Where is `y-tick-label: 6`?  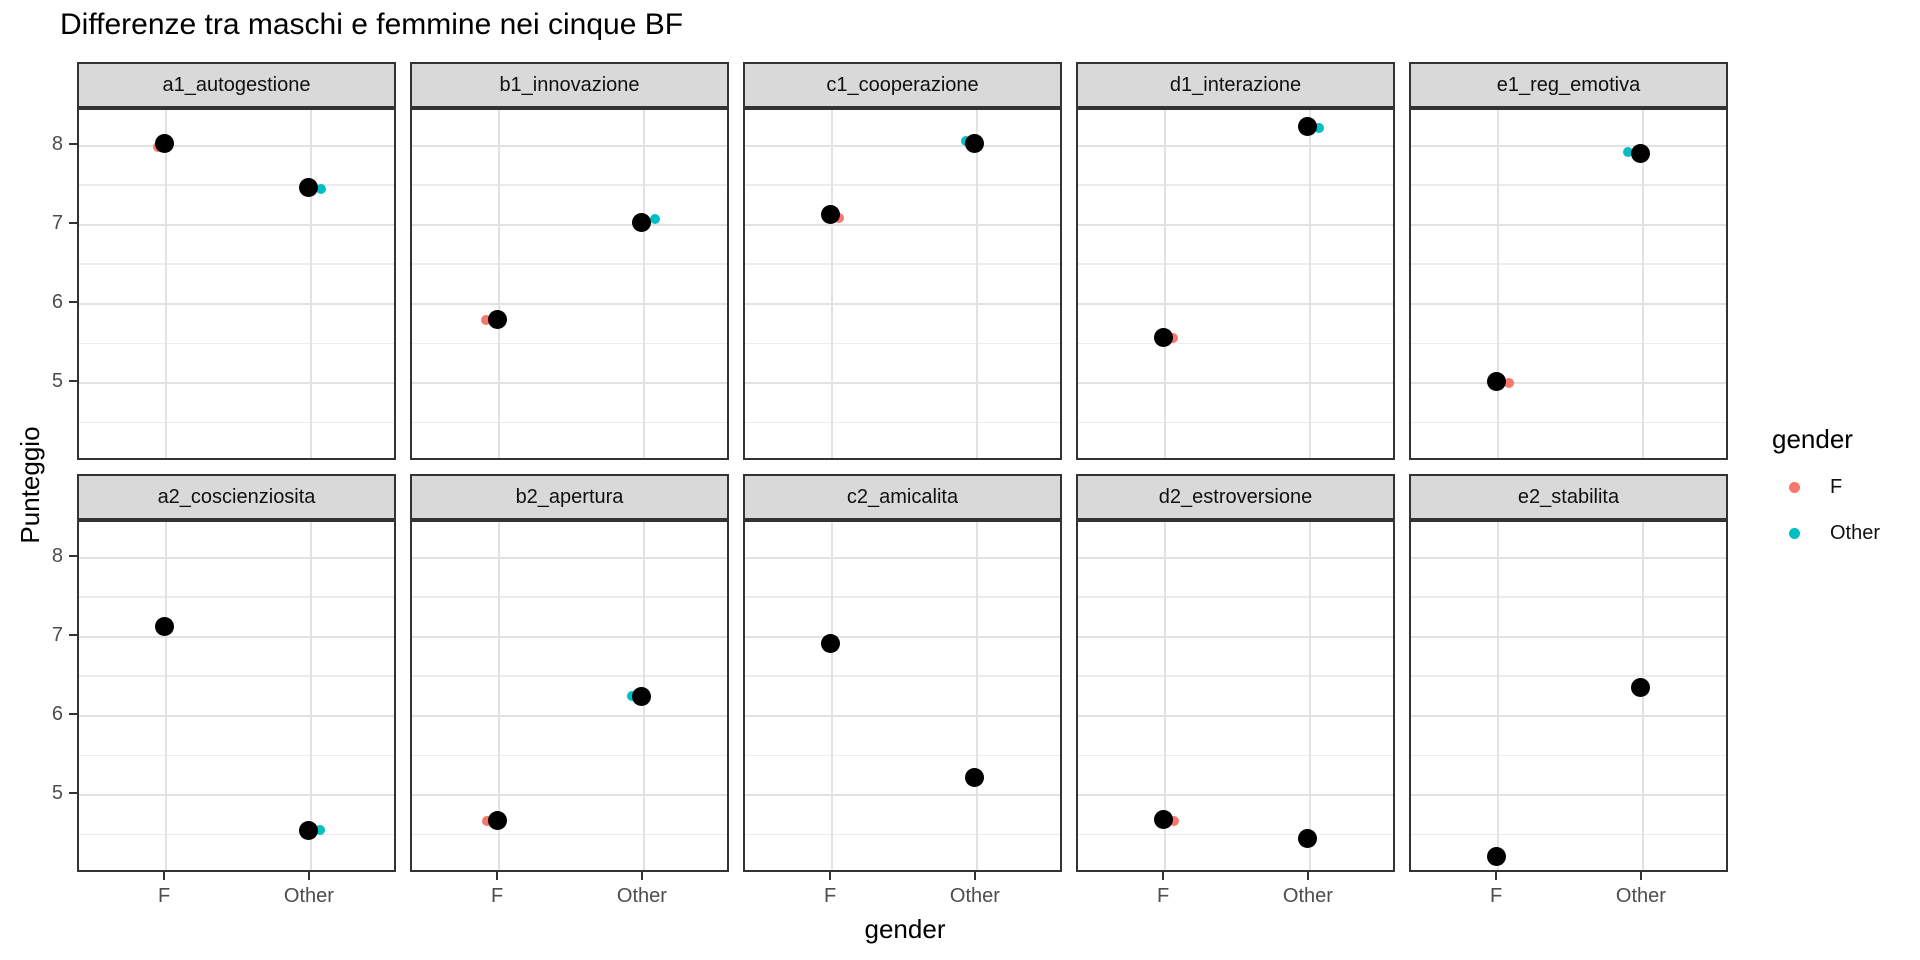 y-tick-label: 6 is located at coordinates (57, 713).